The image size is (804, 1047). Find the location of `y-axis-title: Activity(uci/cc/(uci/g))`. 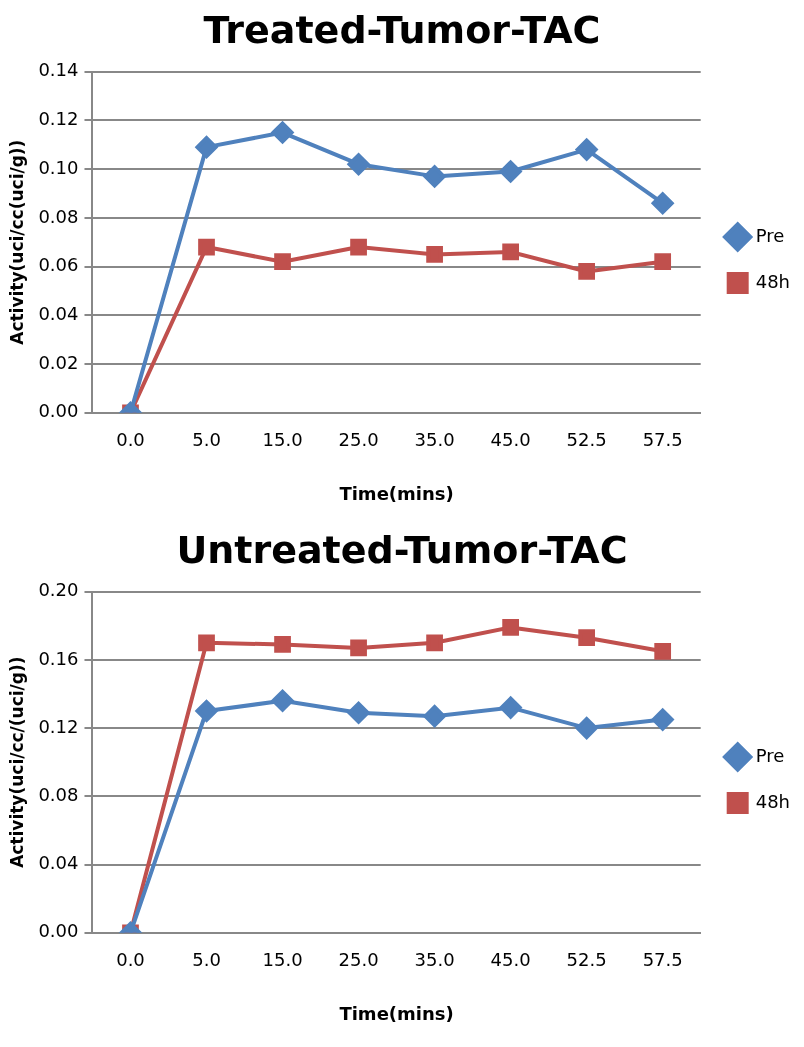

y-axis-title: Activity(uci/cc/(uci/g)) is located at coordinates (16, 762).